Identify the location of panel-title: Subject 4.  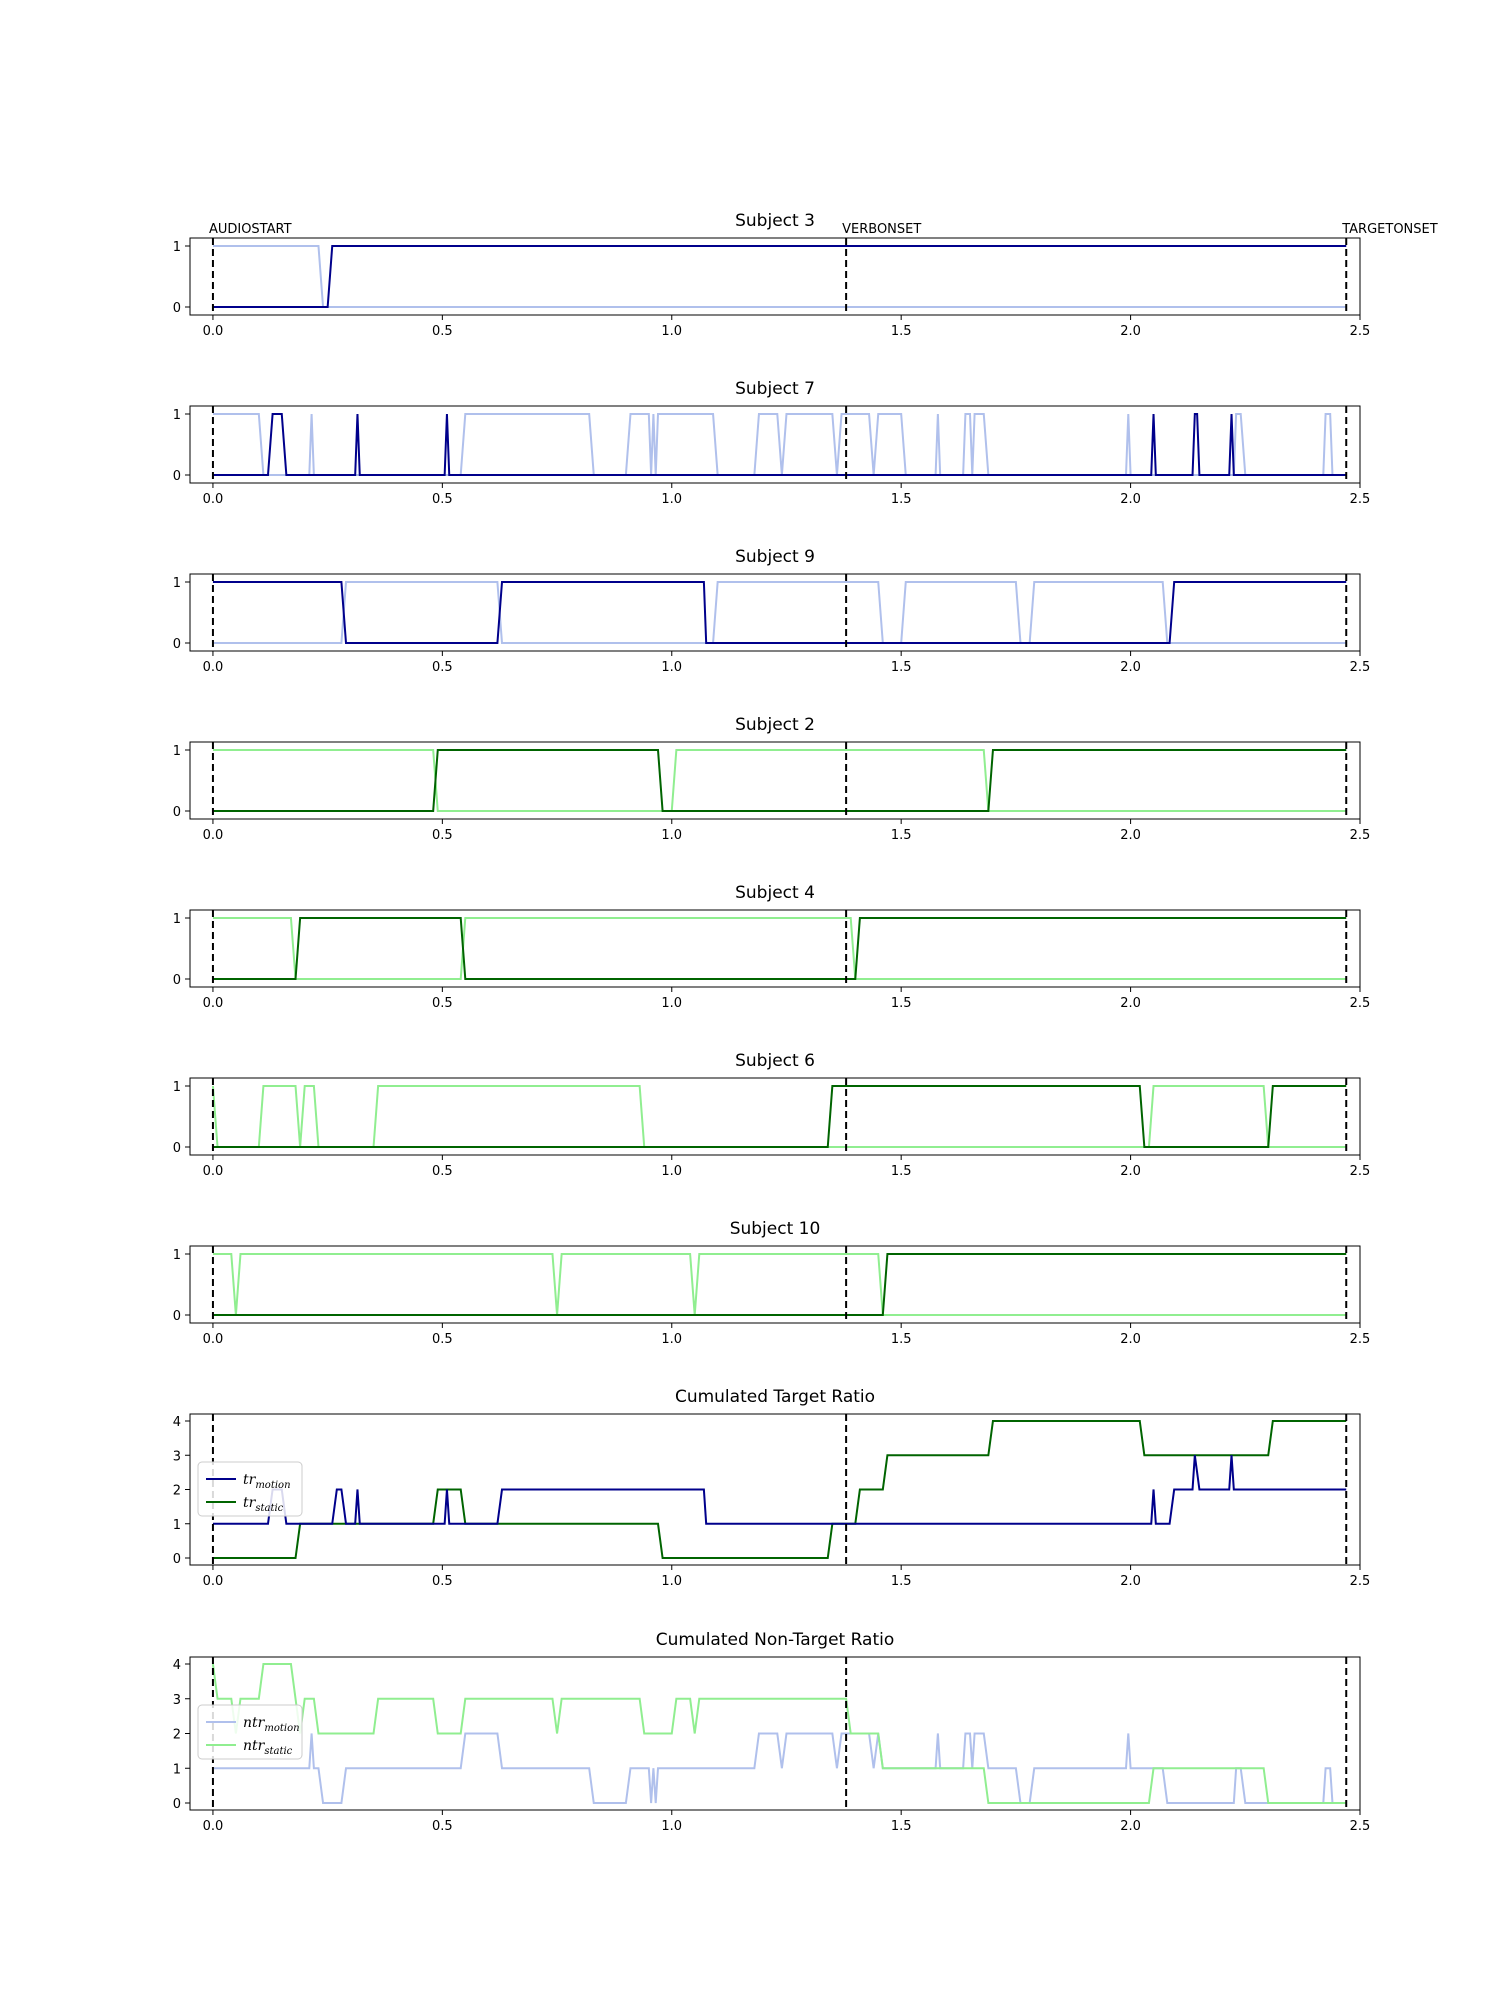
(775, 893).